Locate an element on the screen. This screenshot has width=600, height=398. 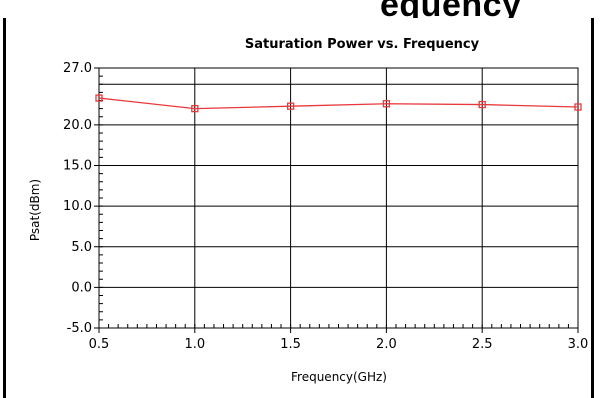
y-axis-label: Psat(dBm) is located at coordinates (35, 210).